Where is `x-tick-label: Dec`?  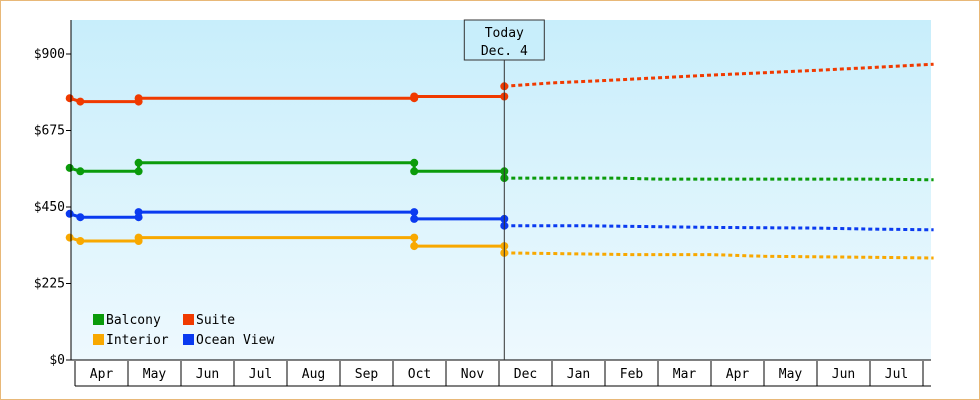
x-tick-label: Dec is located at coordinates (525, 374).